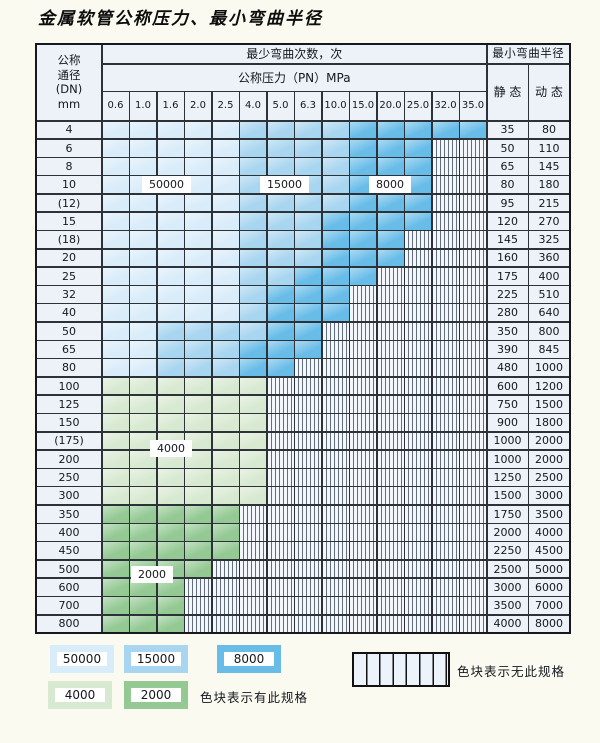 The image size is (600, 743). What do you see at coordinates (401, 669) in the screenshot?
I see `legend-no-spec-swatch` at bounding box center [401, 669].